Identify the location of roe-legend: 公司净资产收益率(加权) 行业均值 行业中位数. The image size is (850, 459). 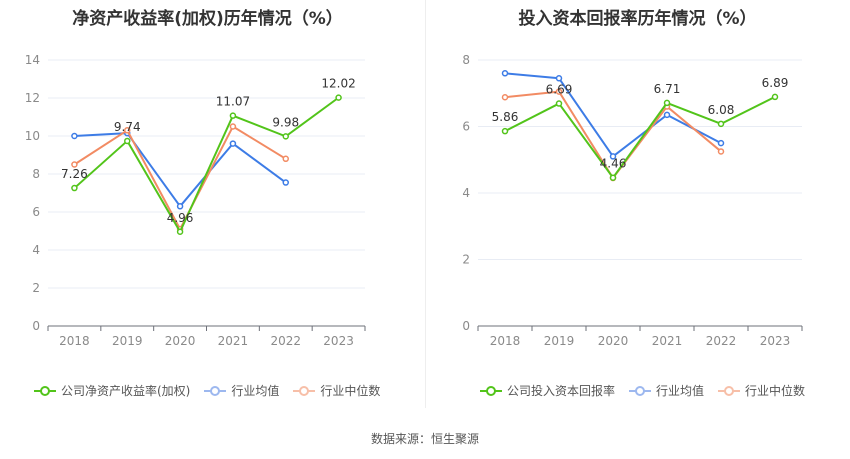
(214, 390).